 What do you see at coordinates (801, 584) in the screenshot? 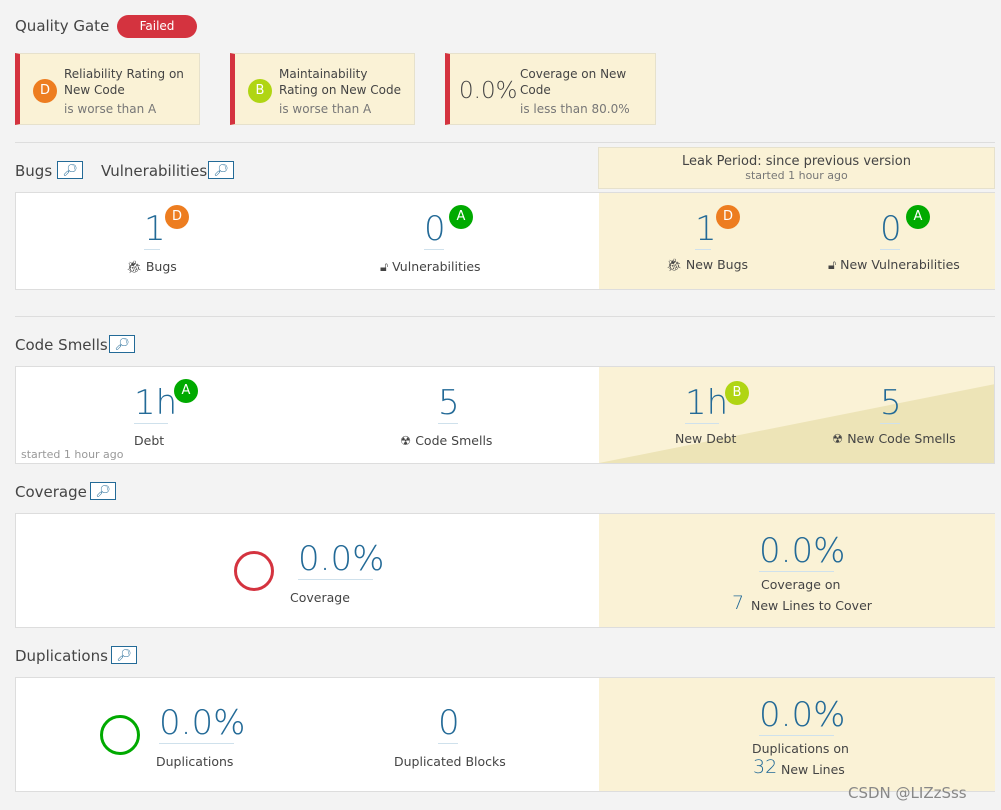
I see `new-coverage-label: Coverage on` at bounding box center [801, 584].